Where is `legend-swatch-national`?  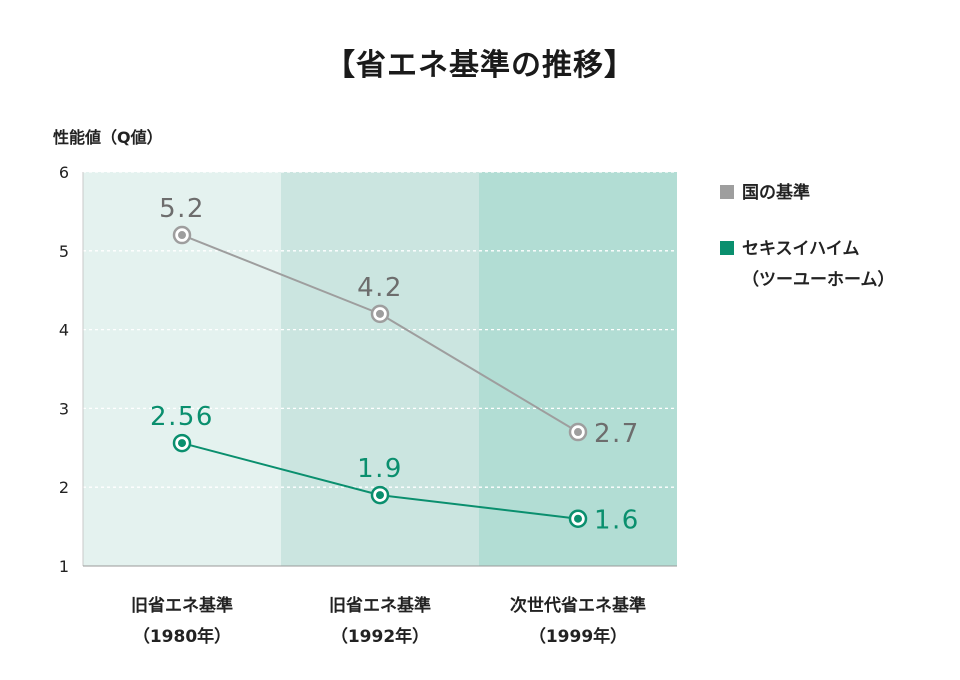
legend-swatch-national is located at coordinates (727, 192).